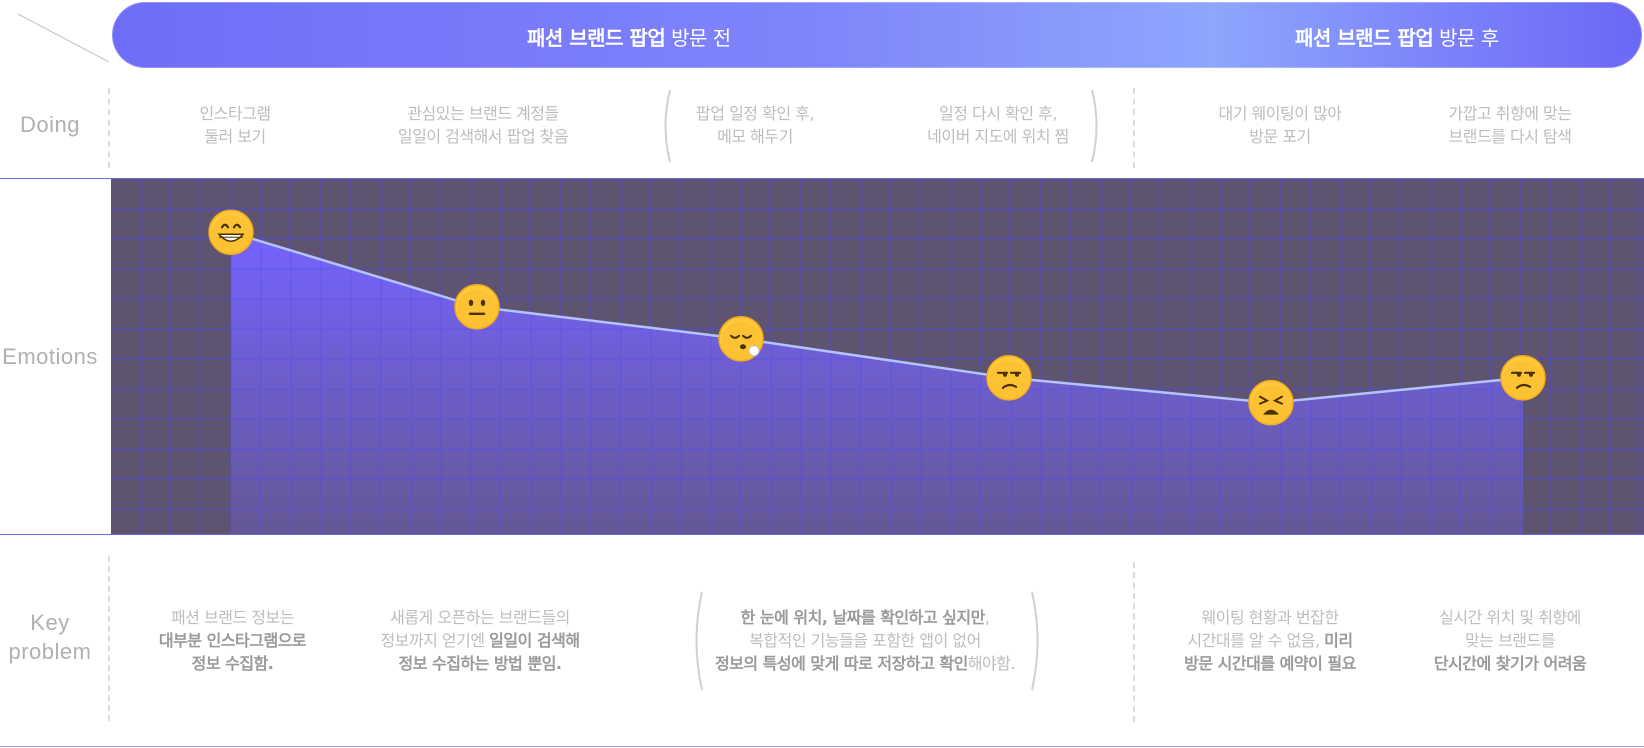 The width and height of the screenshot is (1644, 748). I want to click on emotions-top-border, so click(822, 178).